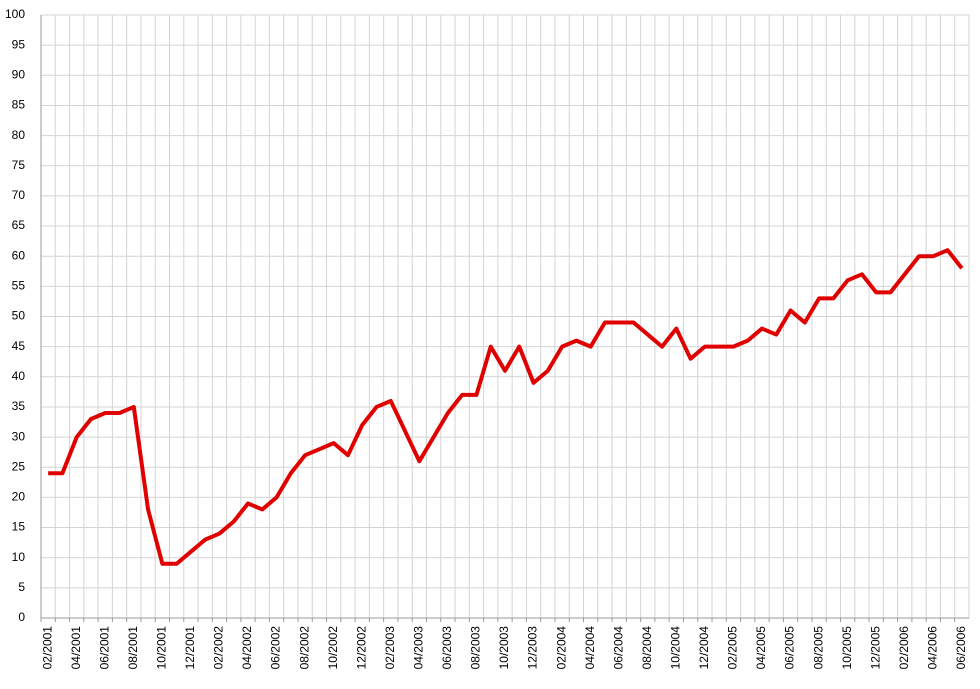 This screenshot has height=689, width=980. Describe the element at coordinates (504, 648) in the screenshot. I see `x-tick-label: 10/2003` at that location.